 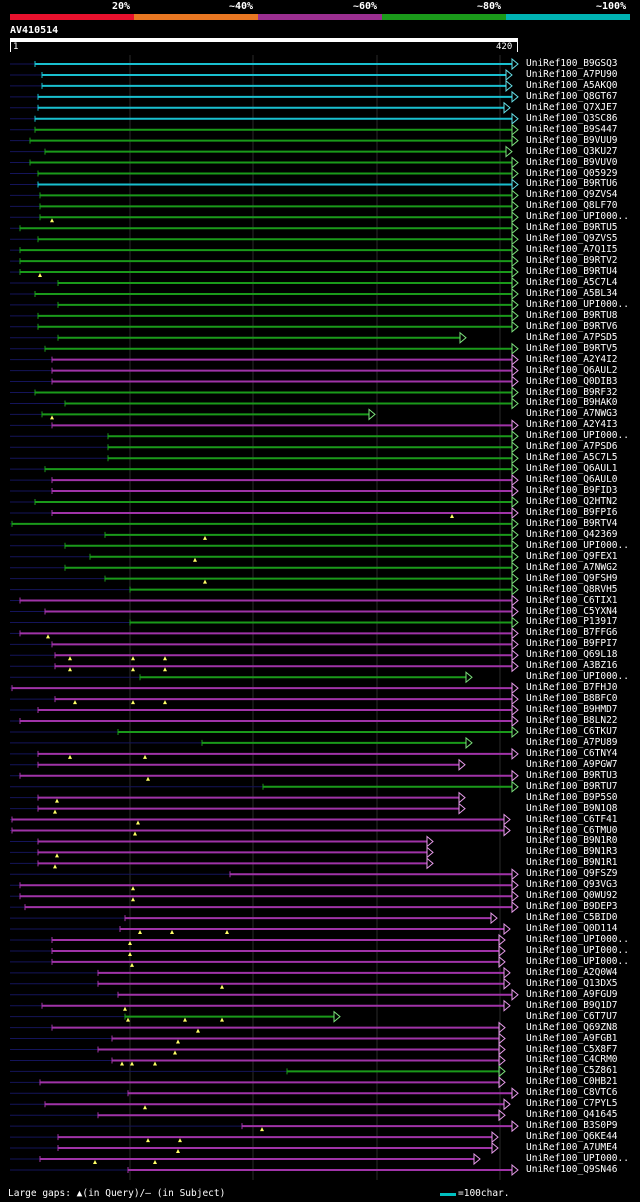 What do you see at coordinates (572, 162) in the screenshot?
I see `hit-label: UniRef100_B9VUV0` at bounding box center [572, 162].